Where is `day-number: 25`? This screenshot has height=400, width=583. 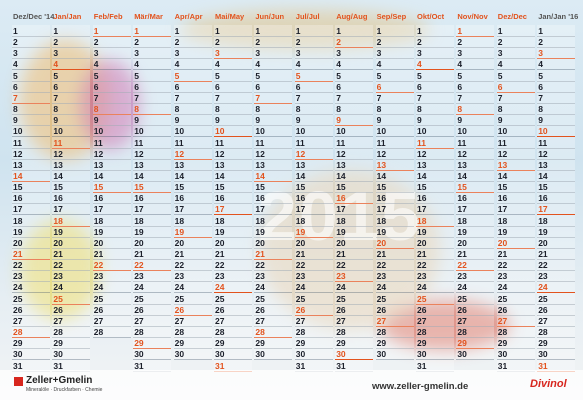
day-number: 25 is located at coordinates (300, 298).